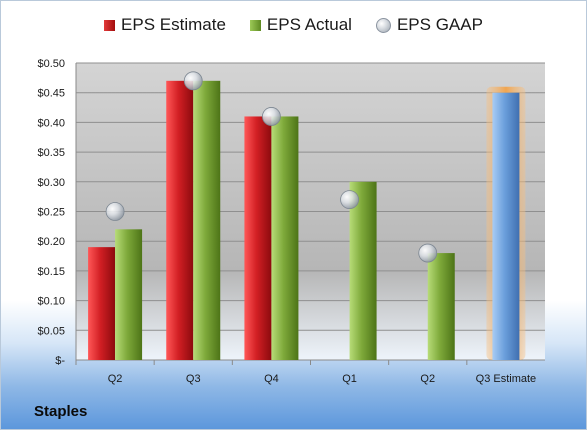 The height and width of the screenshot is (430, 587). I want to click on legend-swatch-actual, so click(255, 25).